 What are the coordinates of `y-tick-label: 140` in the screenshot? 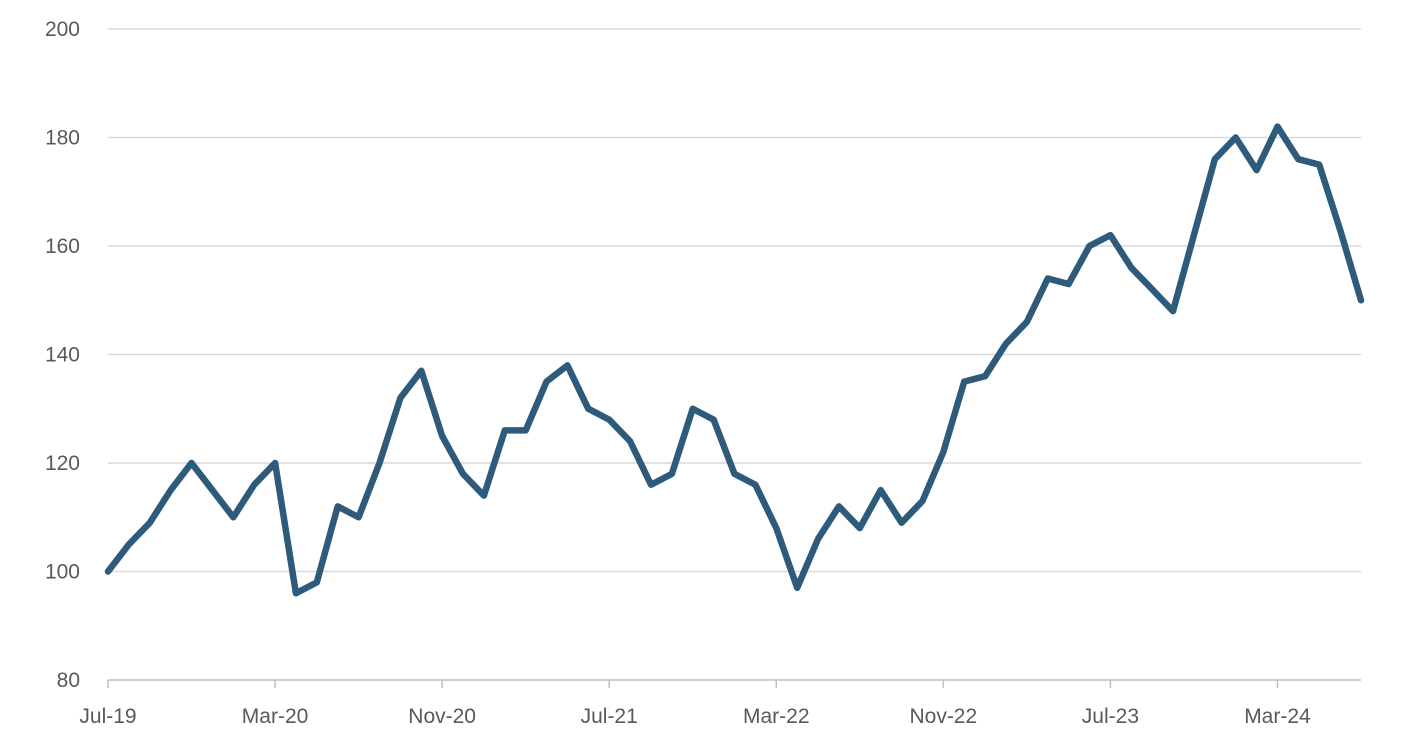 It's located at (62, 355).